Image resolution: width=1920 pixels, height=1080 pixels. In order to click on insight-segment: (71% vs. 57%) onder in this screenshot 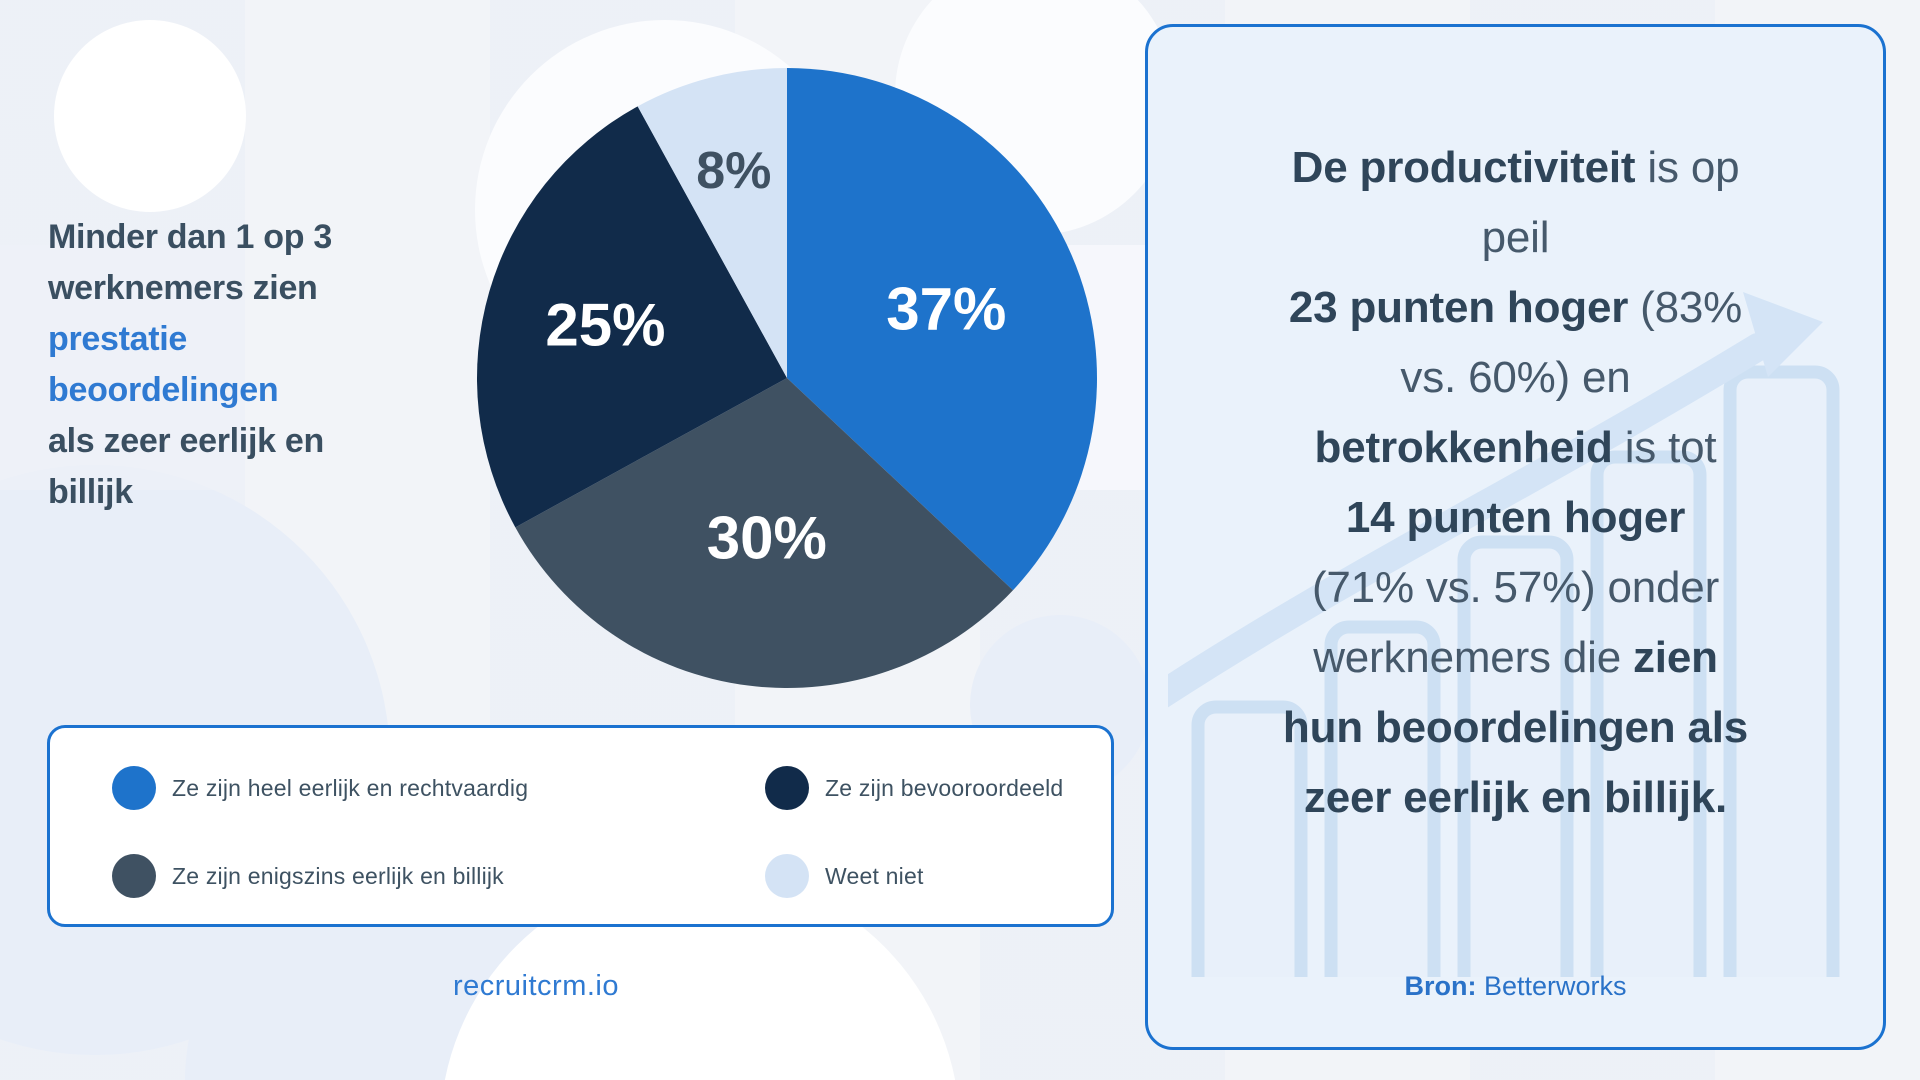, I will do `click(1515, 587)`.